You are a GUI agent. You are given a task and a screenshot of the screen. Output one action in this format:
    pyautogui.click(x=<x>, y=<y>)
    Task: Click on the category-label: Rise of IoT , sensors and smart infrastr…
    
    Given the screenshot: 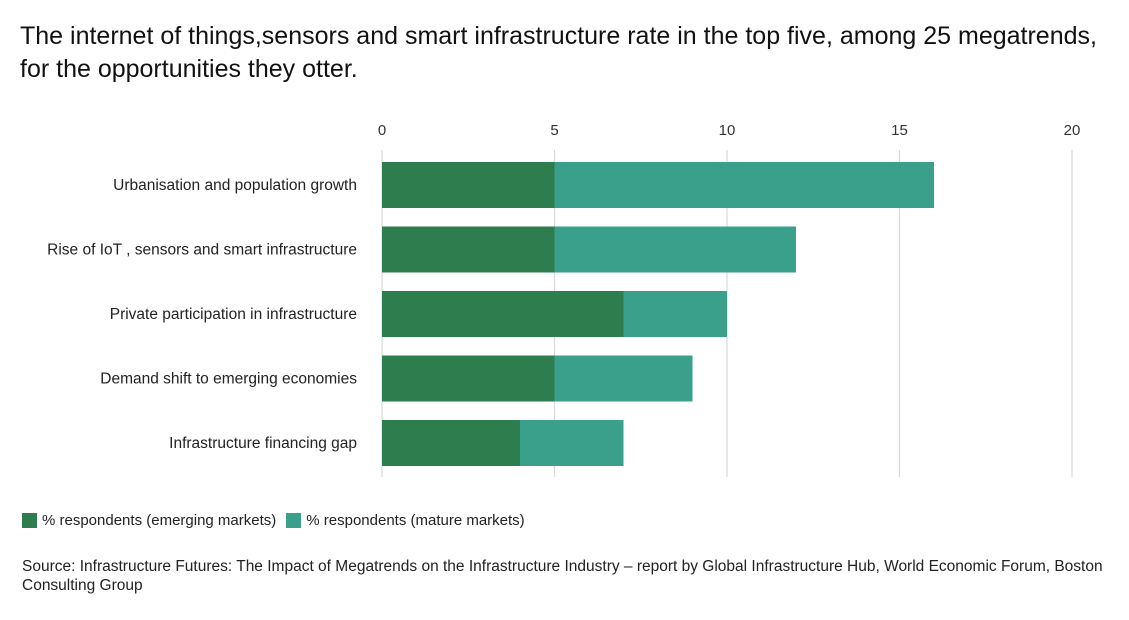 What is the action you would take?
    pyautogui.click(x=202, y=250)
    